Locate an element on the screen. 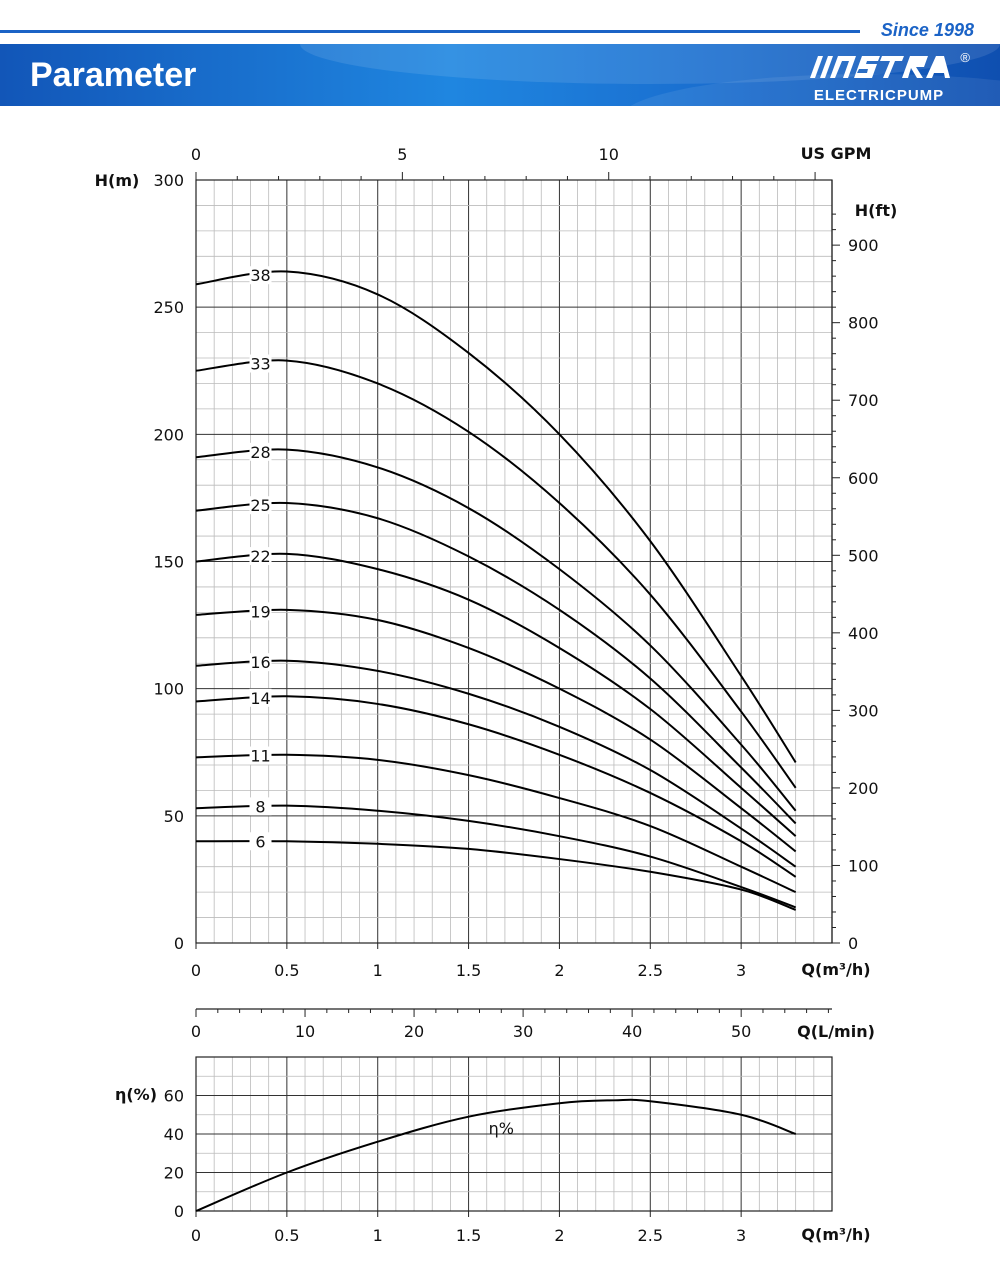 The height and width of the screenshot is (1275, 1000). y2-axis-title: H(ft) is located at coordinates (876, 210).